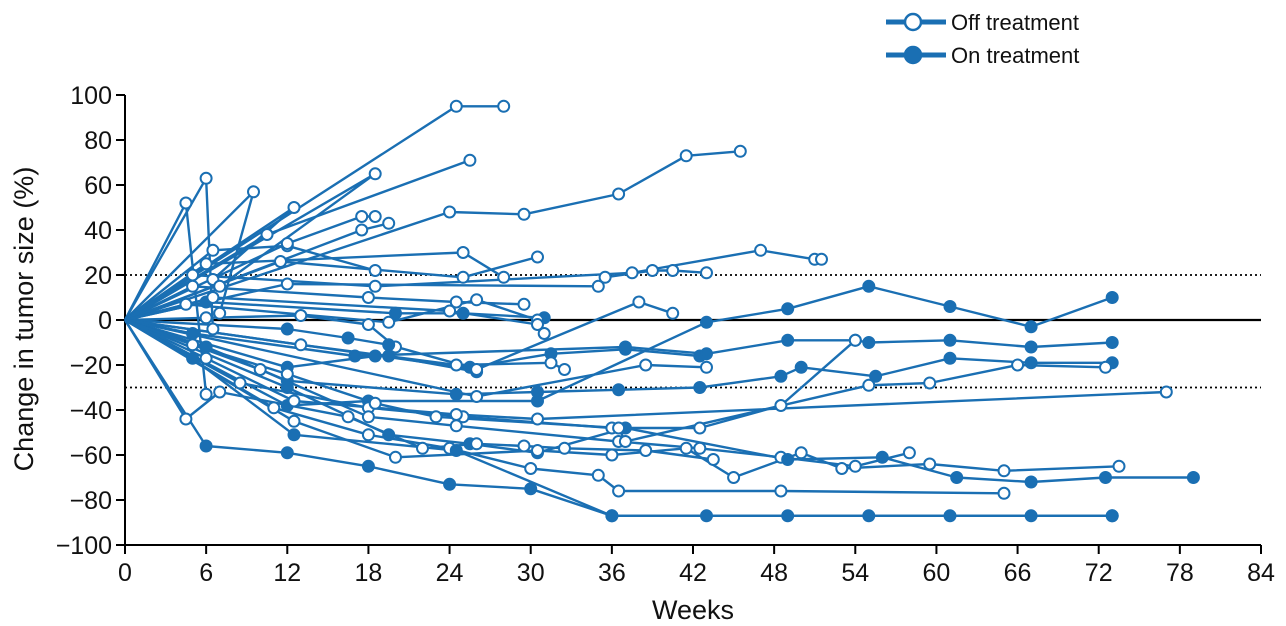  I want to click on y-tick-label: −100, so click(84, 546).